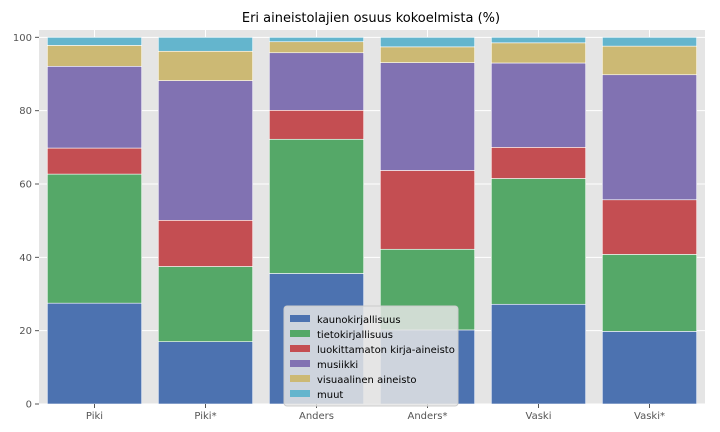  I want to click on y-tick-label: 40, so click(25, 258).